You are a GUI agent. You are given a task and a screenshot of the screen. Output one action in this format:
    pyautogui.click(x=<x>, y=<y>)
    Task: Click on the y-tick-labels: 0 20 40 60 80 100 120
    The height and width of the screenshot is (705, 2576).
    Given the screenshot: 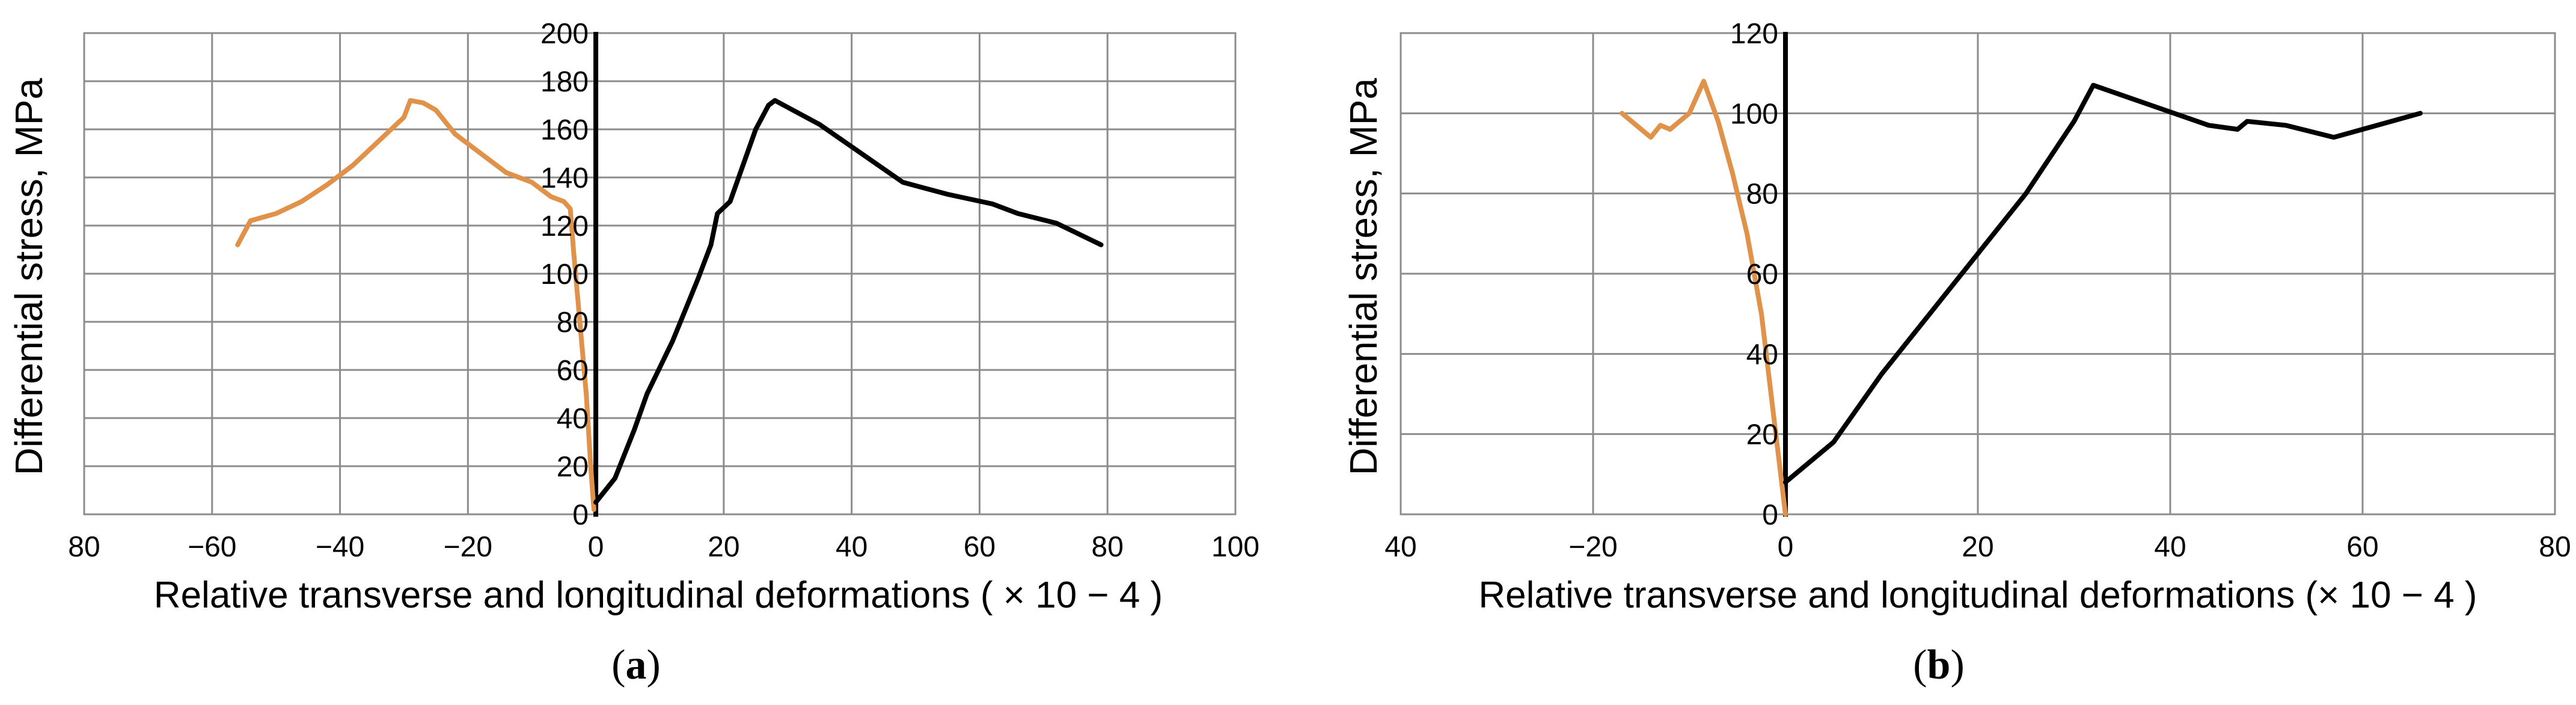 What is the action you would take?
    pyautogui.click(x=1754, y=274)
    